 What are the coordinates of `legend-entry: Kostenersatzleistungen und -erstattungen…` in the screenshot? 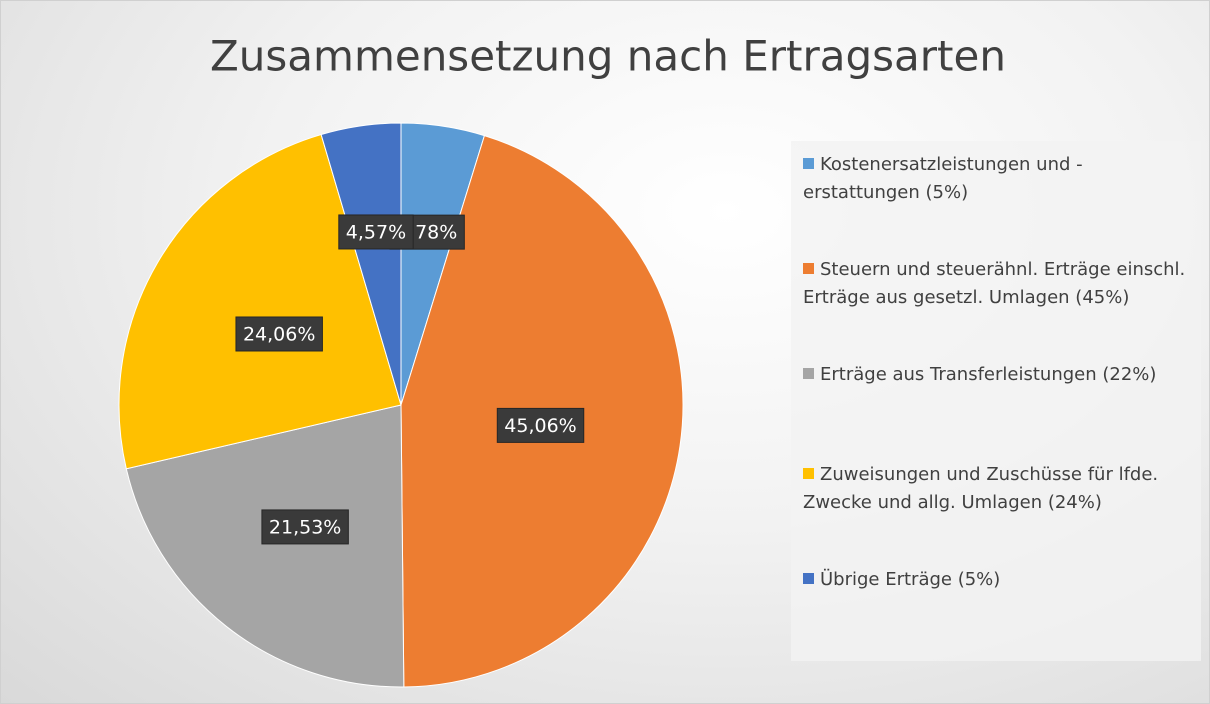 It's located at (998, 179).